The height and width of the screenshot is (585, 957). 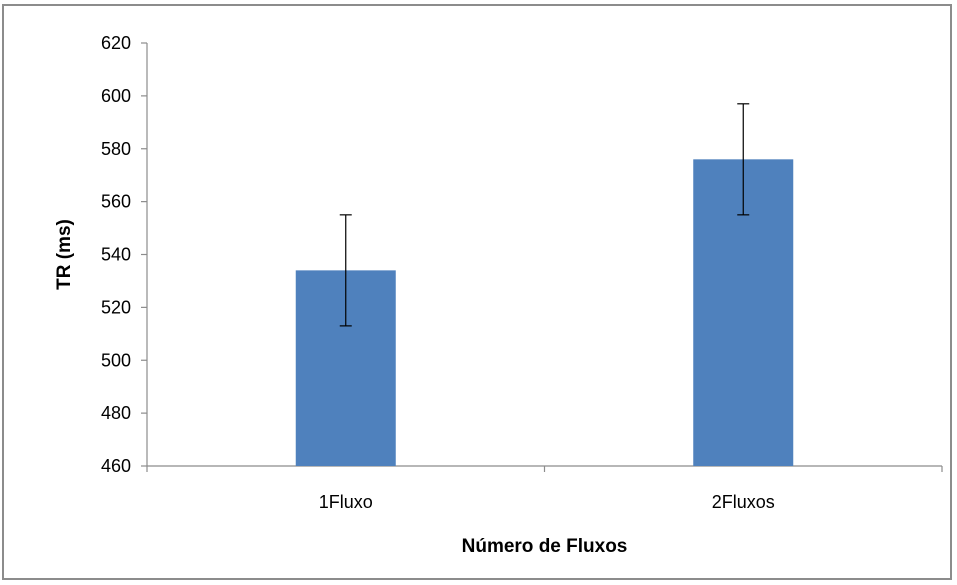 What do you see at coordinates (116, 43) in the screenshot?
I see `y-tick-label: 620` at bounding box center [116, 43].